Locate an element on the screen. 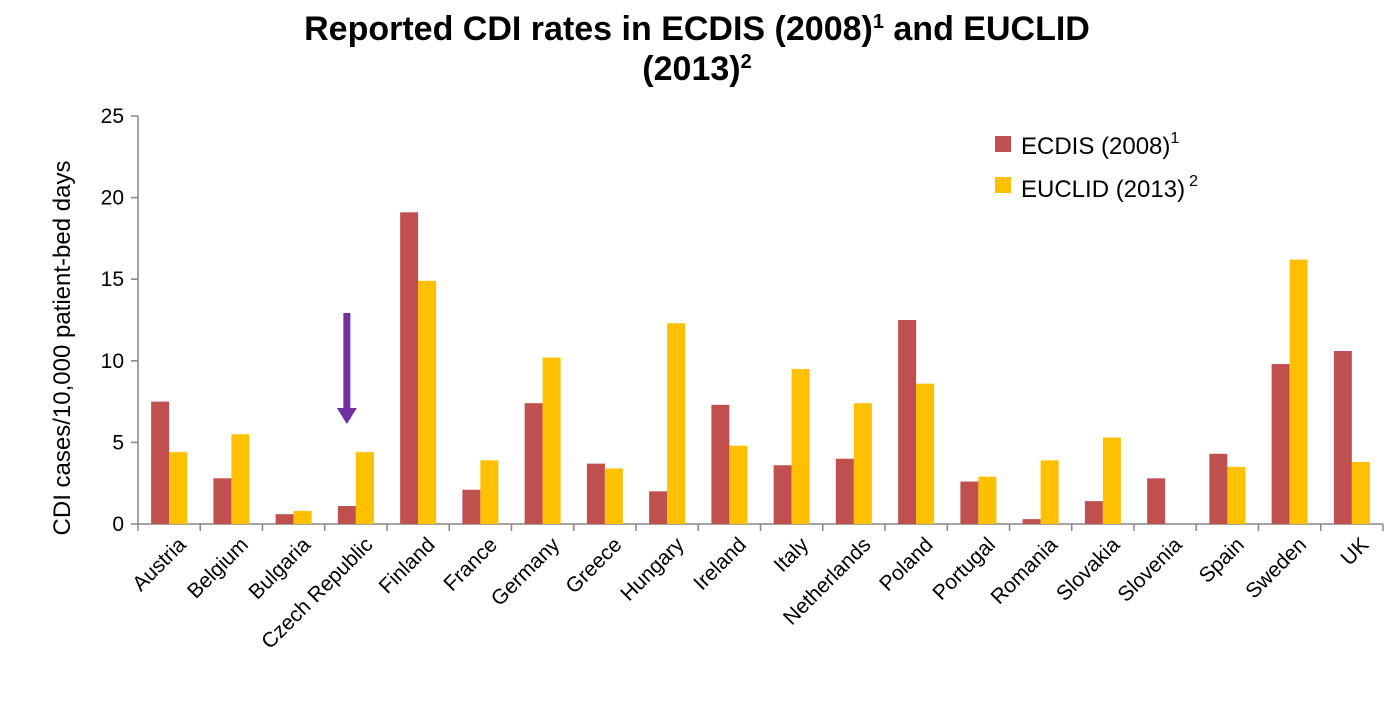 This screenshot has height=701, width=1393. bar-ecdis-portugal is located at coordinates (969, 502).